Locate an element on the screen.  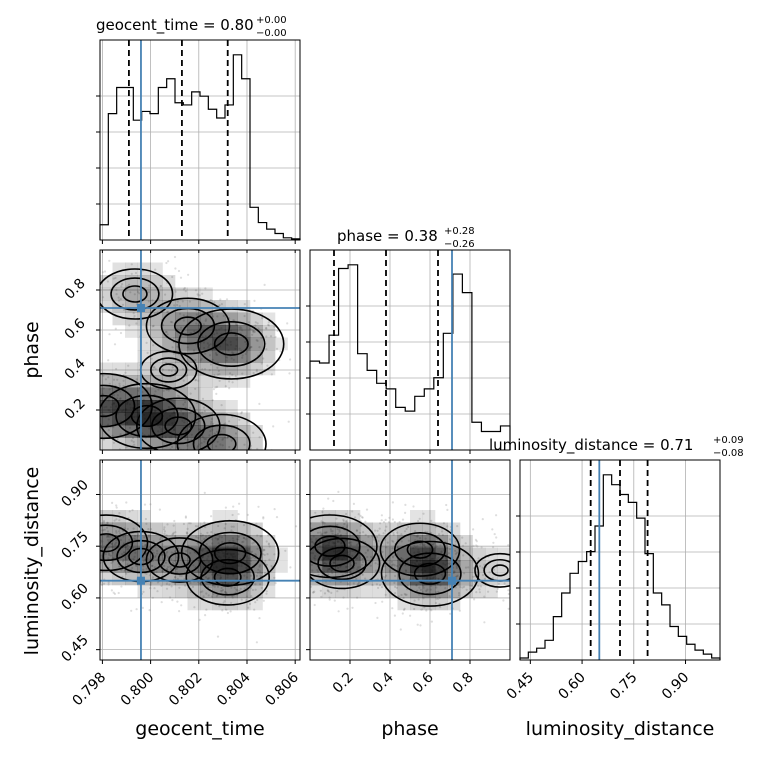
x-tick-label-phase: 0.8 is located at coordinates (463, 683).